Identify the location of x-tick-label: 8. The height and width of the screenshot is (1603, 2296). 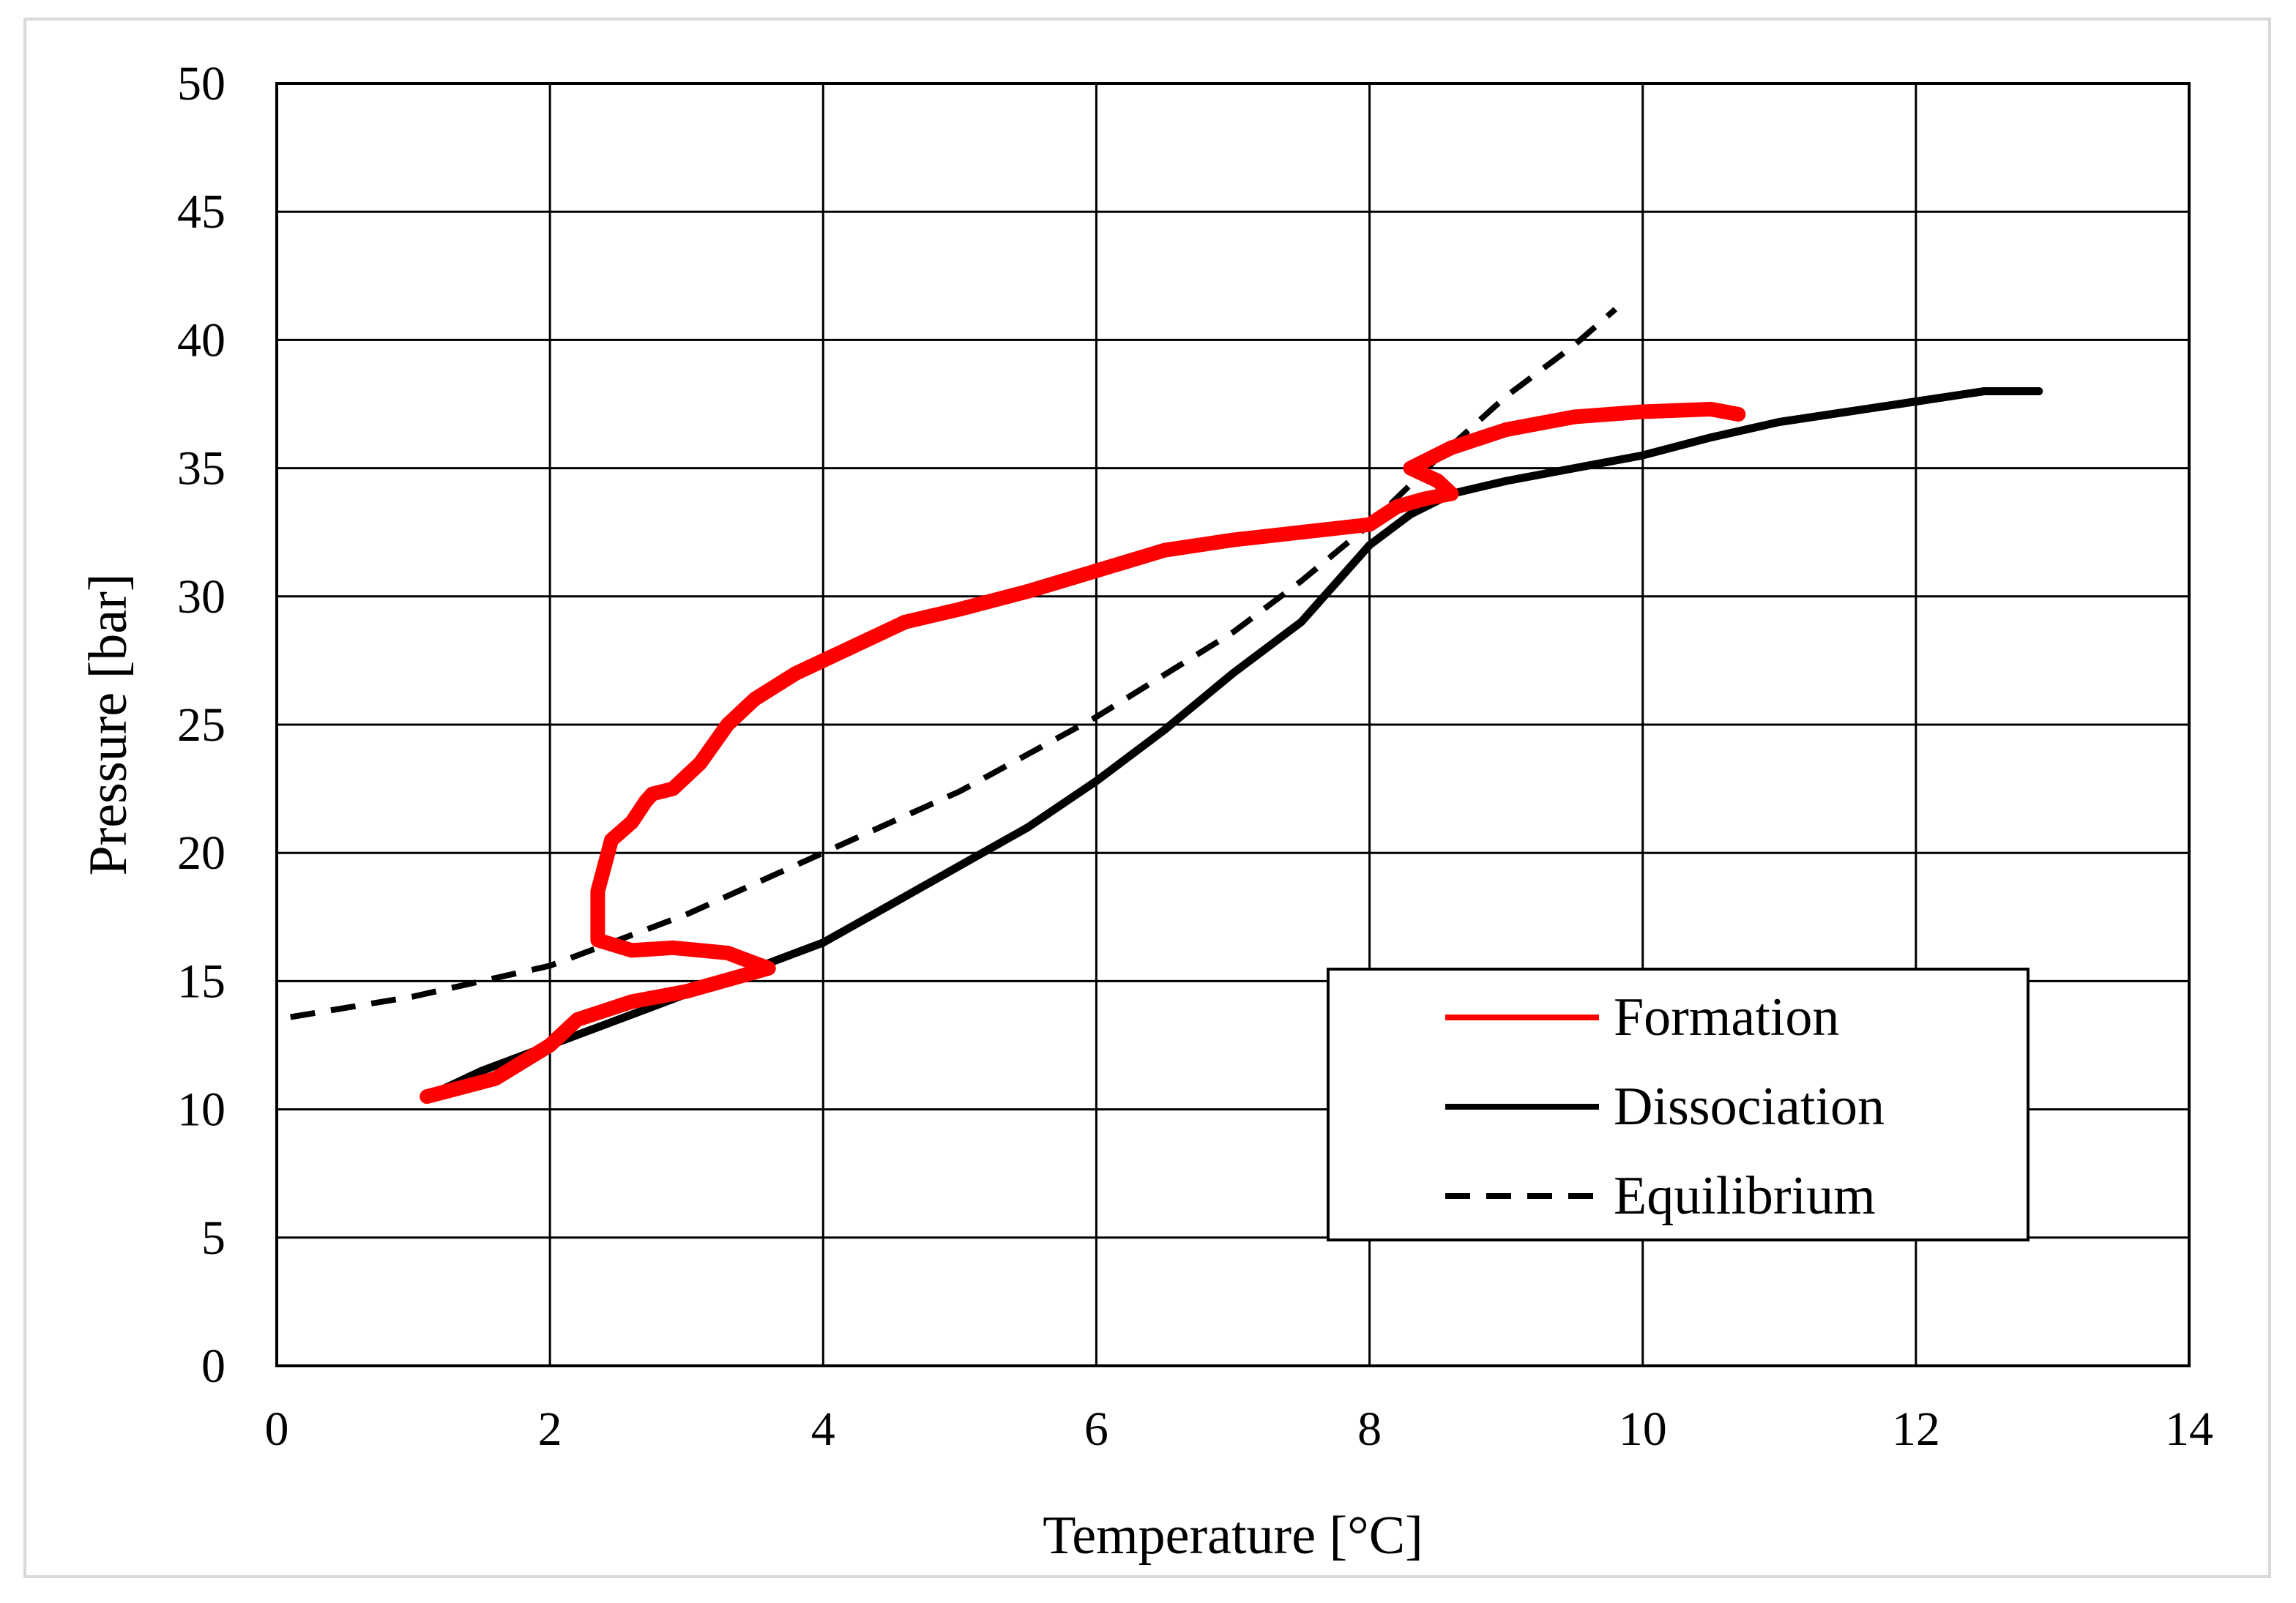
(1369, 1429).